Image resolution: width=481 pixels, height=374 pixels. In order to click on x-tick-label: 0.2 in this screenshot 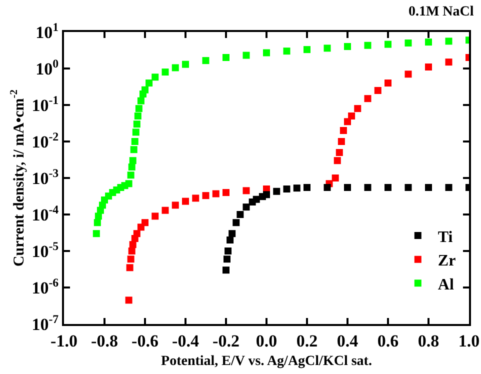, I will do `click(307, 340)`.